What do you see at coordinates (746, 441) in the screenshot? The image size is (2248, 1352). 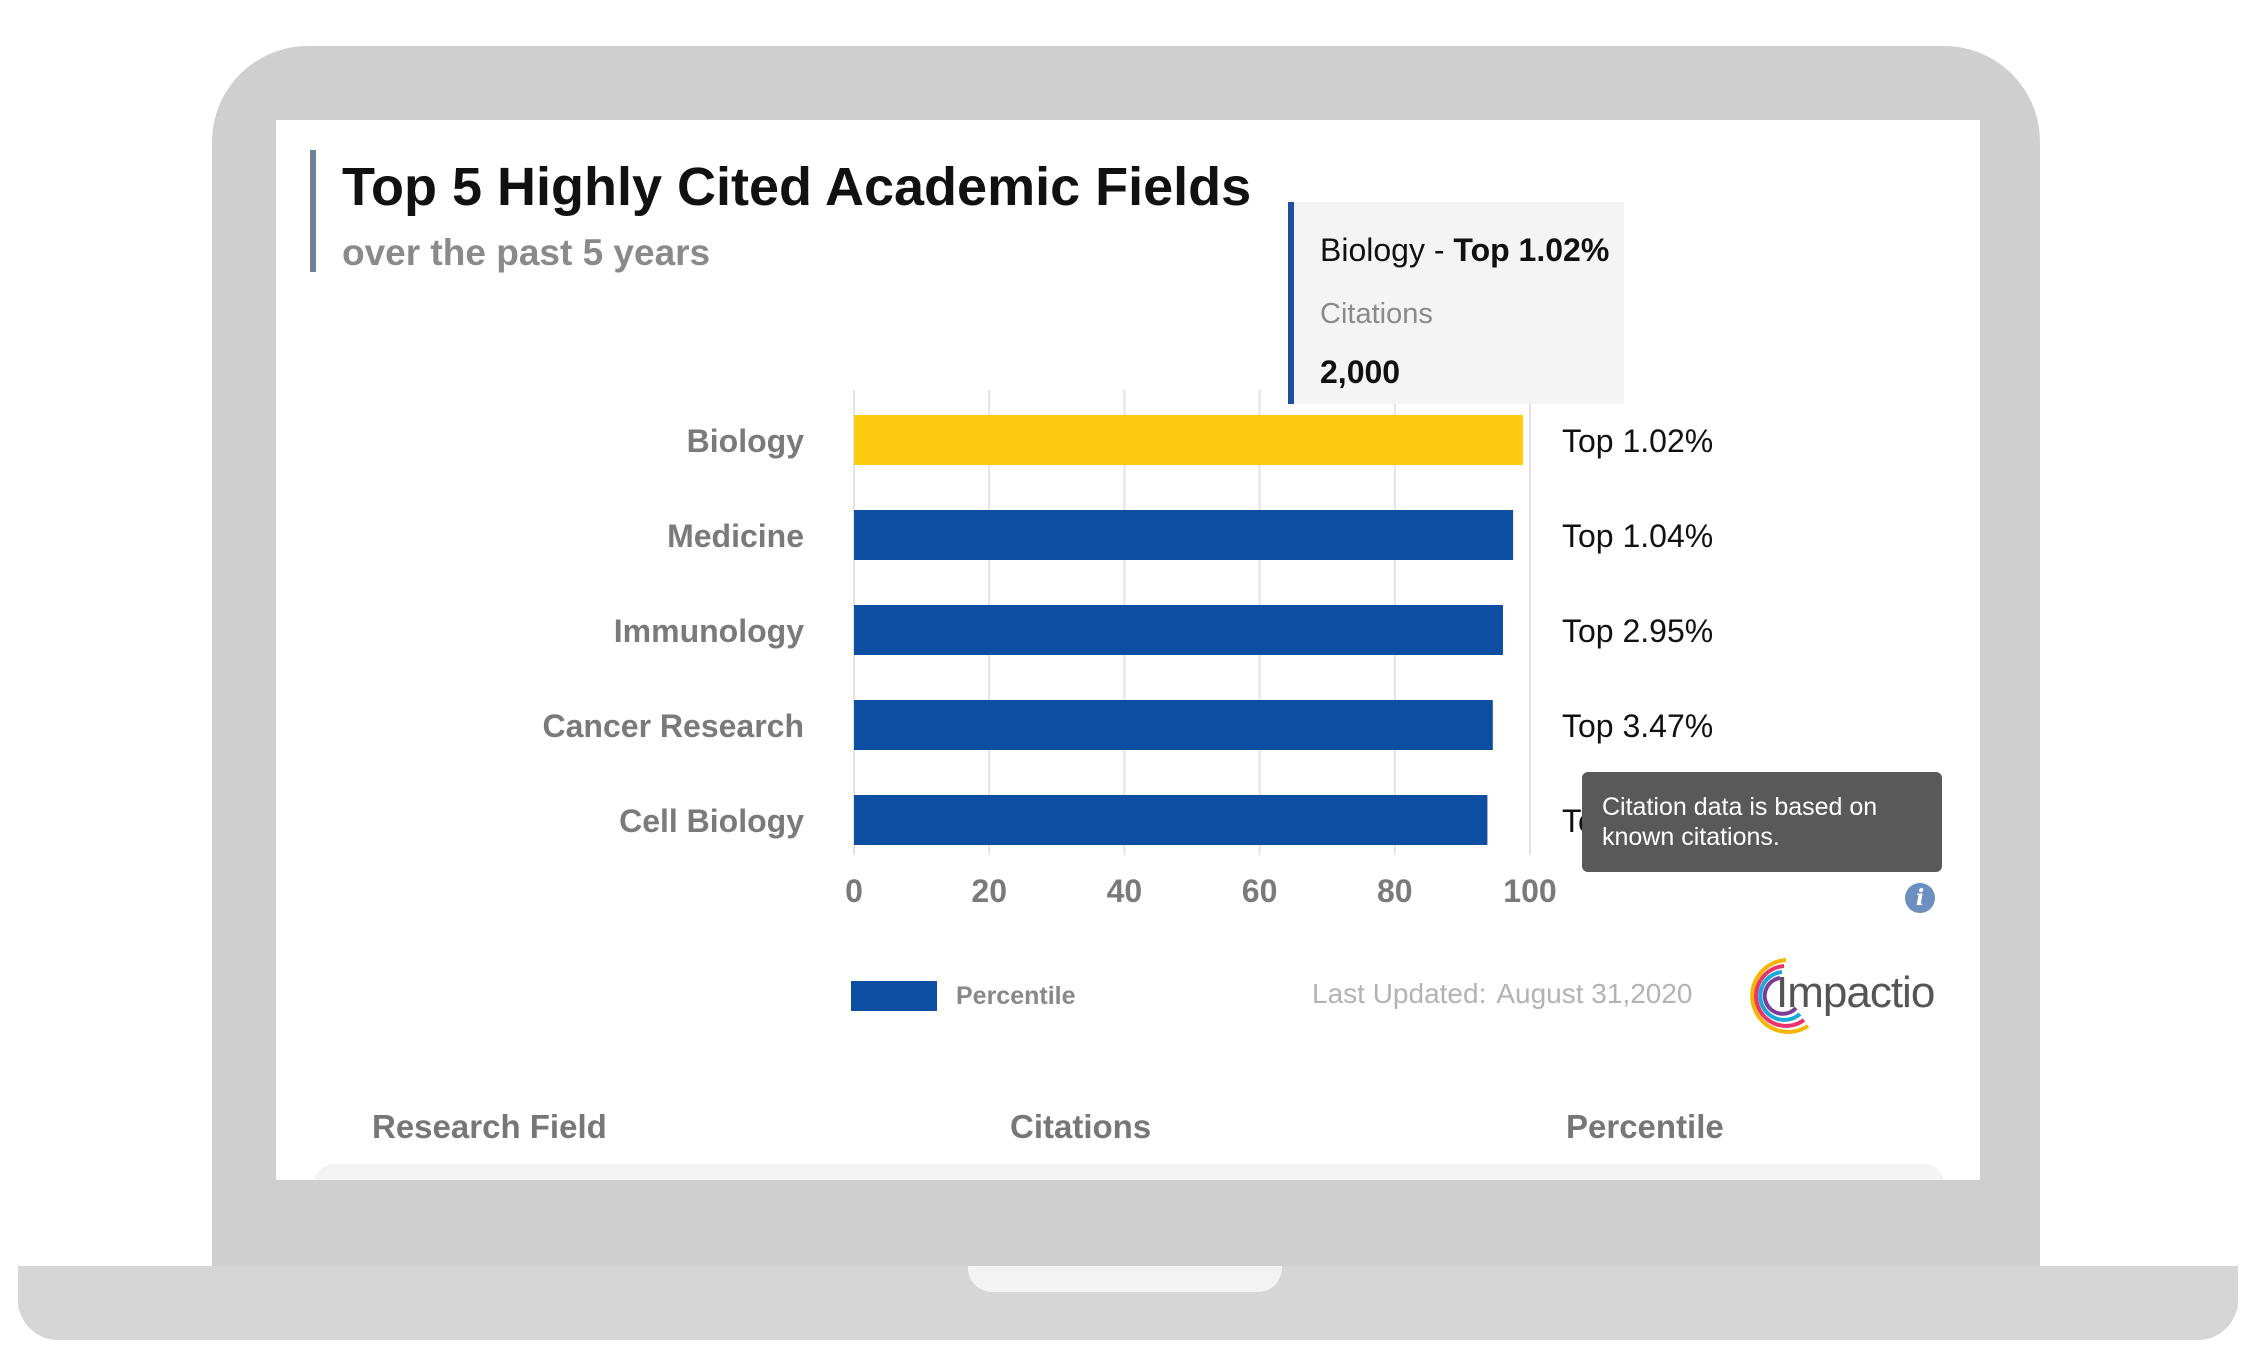 I see `category-label: Biology` at bounding box center [746, 441].